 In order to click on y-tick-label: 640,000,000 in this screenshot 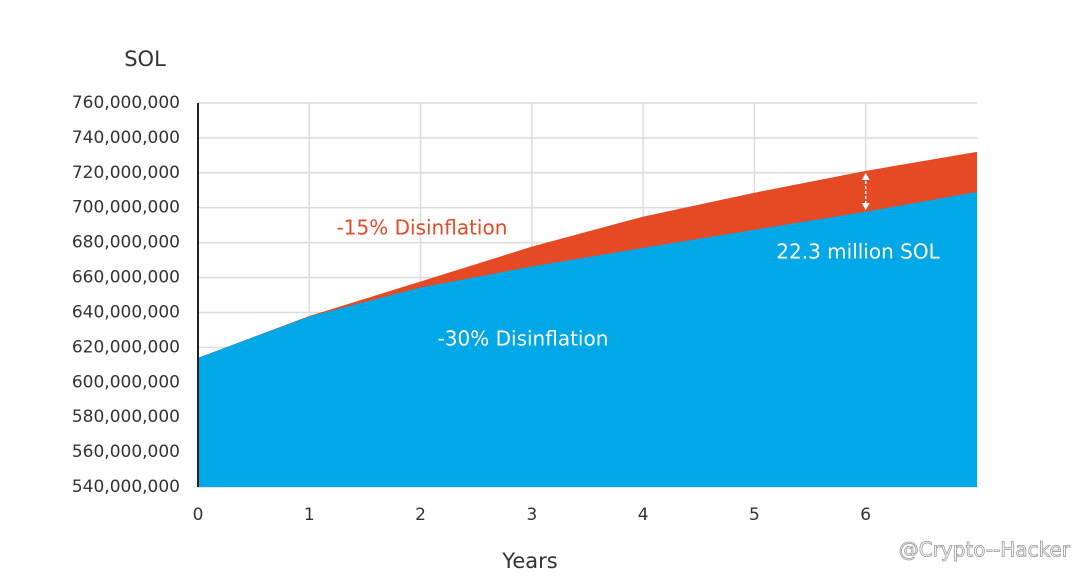, I will do `click(126, 312)`.